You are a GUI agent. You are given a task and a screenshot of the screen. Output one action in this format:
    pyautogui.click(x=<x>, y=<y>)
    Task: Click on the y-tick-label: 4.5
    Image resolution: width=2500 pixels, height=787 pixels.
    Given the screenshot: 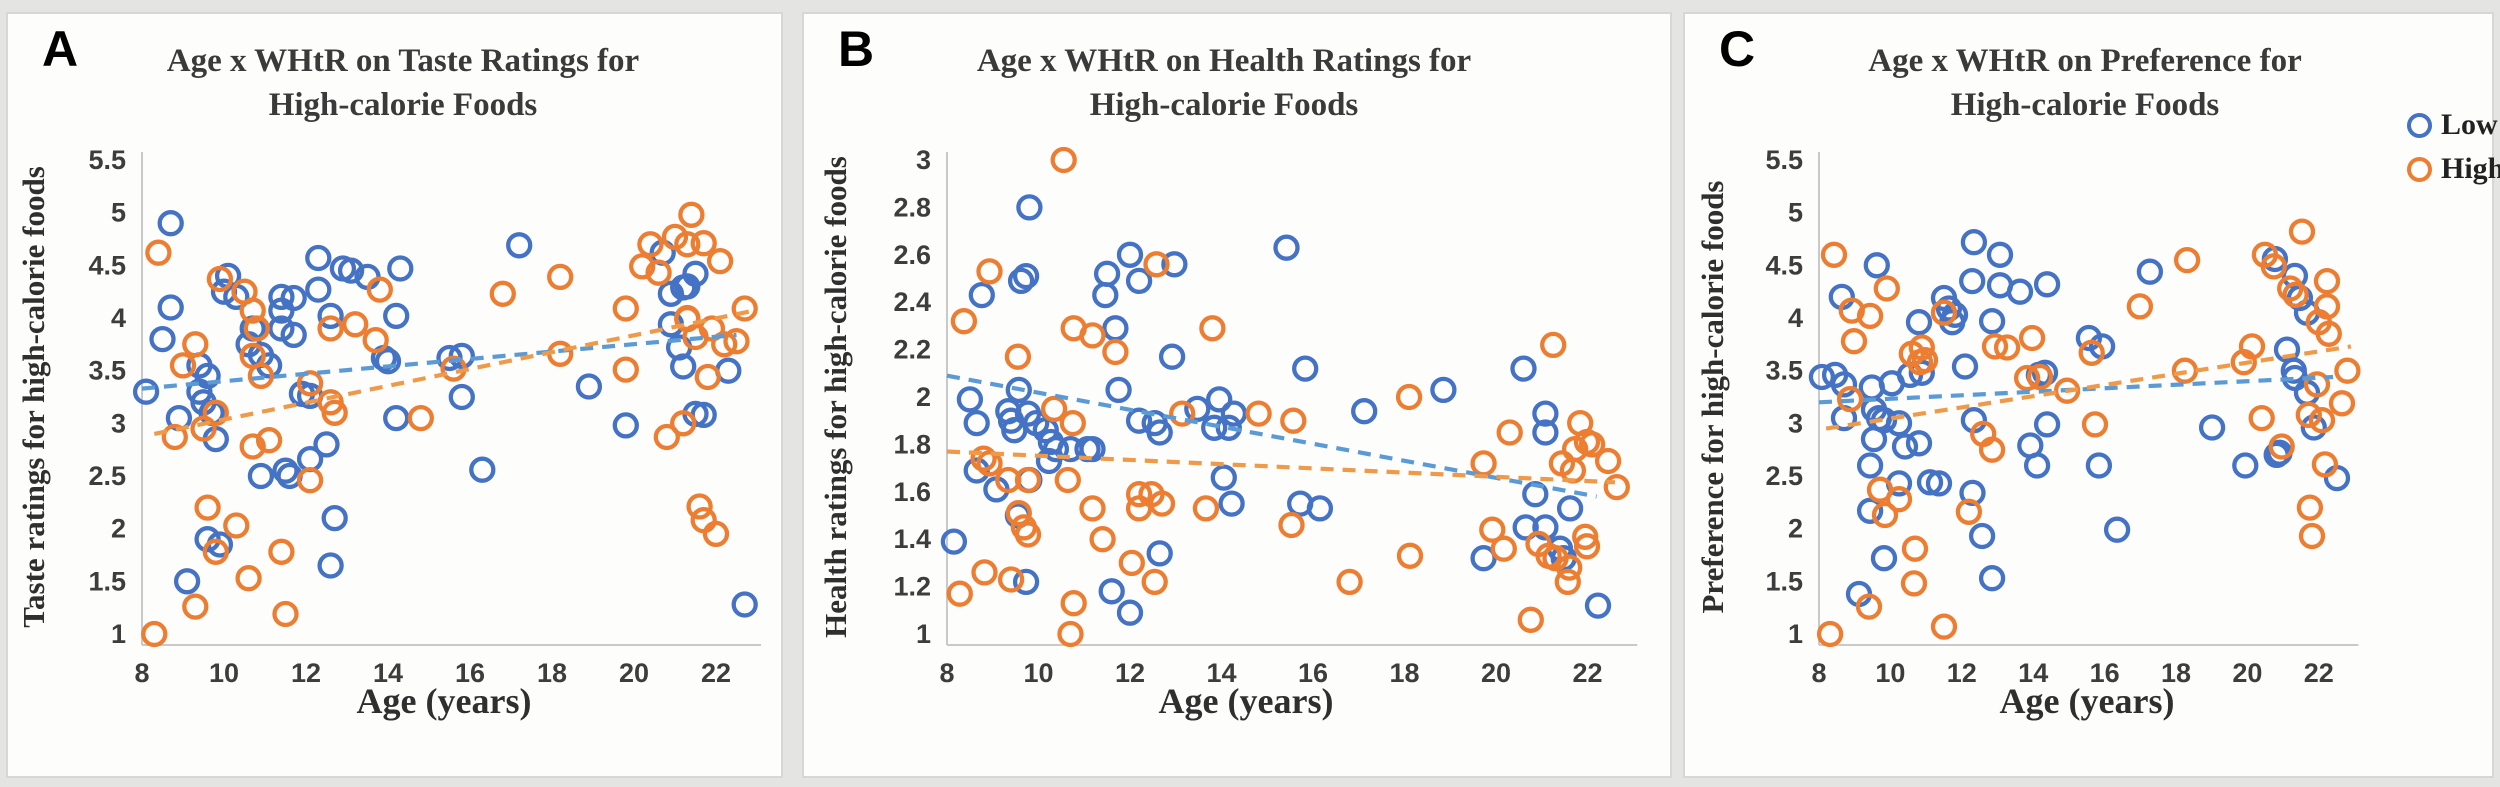 What is the action you would take?
    pyautogui.click(x=107, y=265)
    